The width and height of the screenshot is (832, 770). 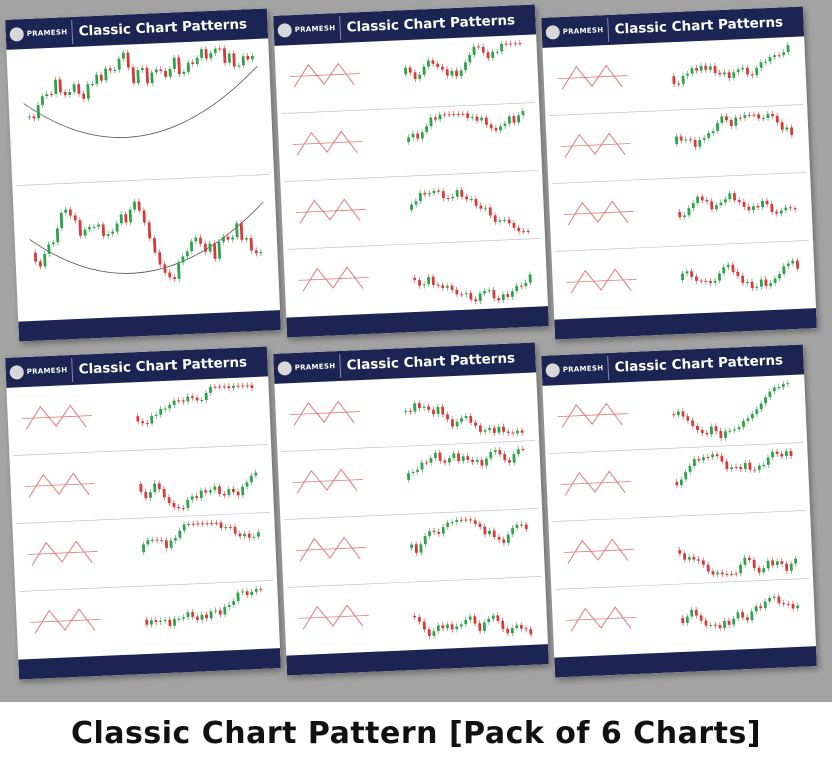 I want to click on pattern-illustrations, so click(x=679, y=168).